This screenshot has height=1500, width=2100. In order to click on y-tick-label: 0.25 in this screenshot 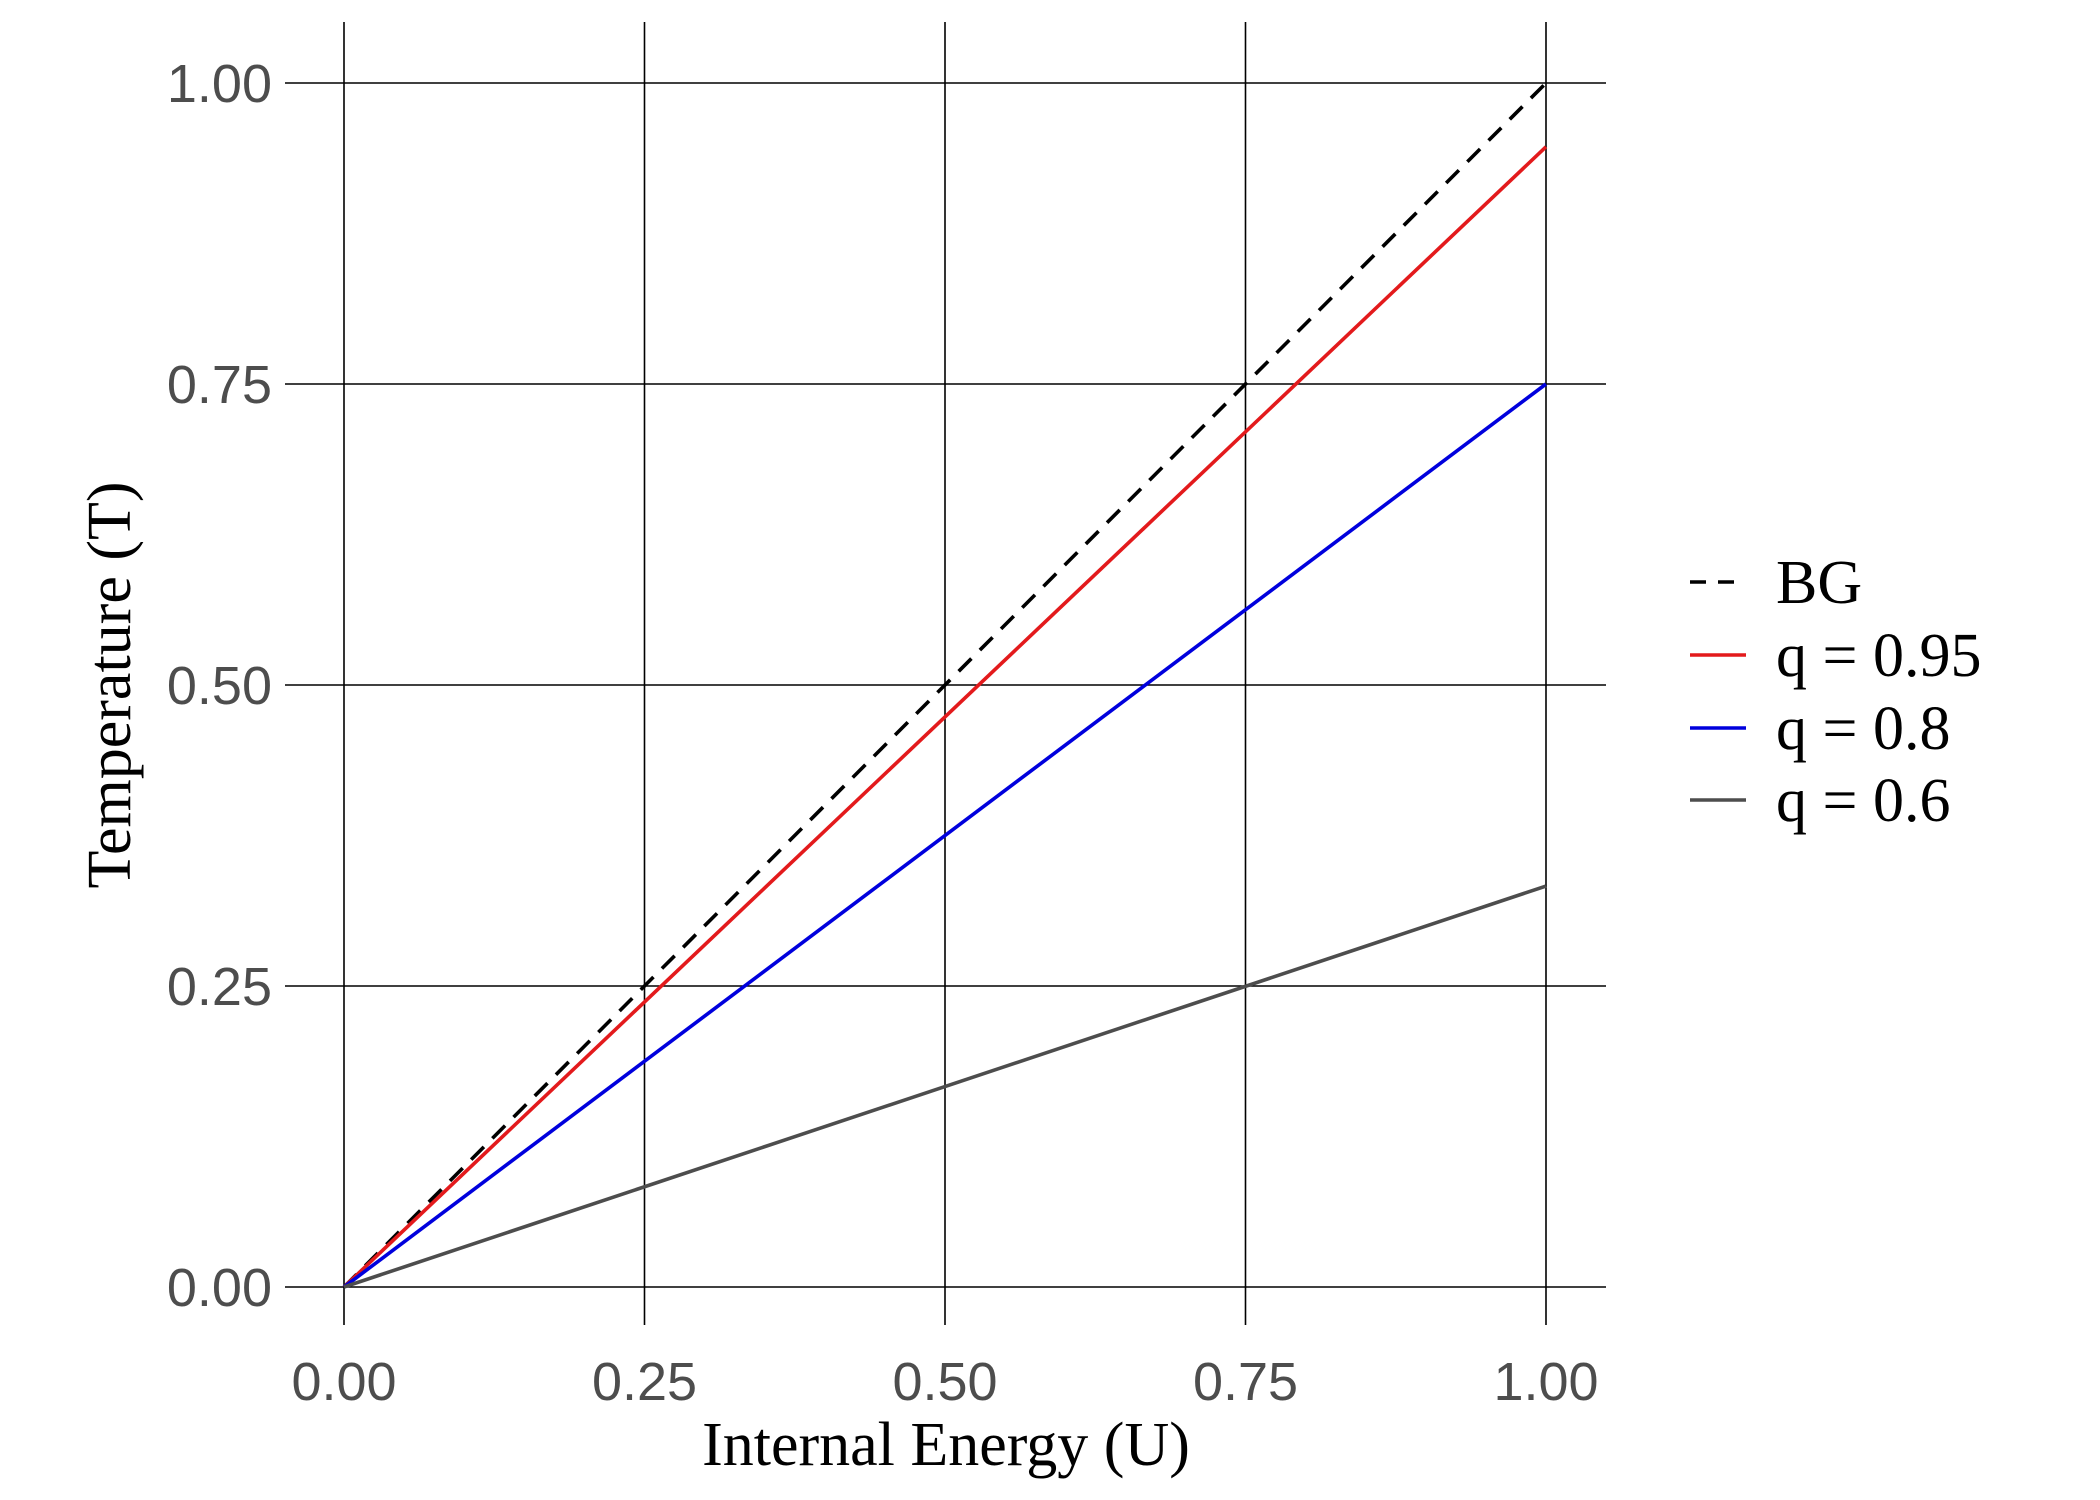, I will do `click(219, 987)`.